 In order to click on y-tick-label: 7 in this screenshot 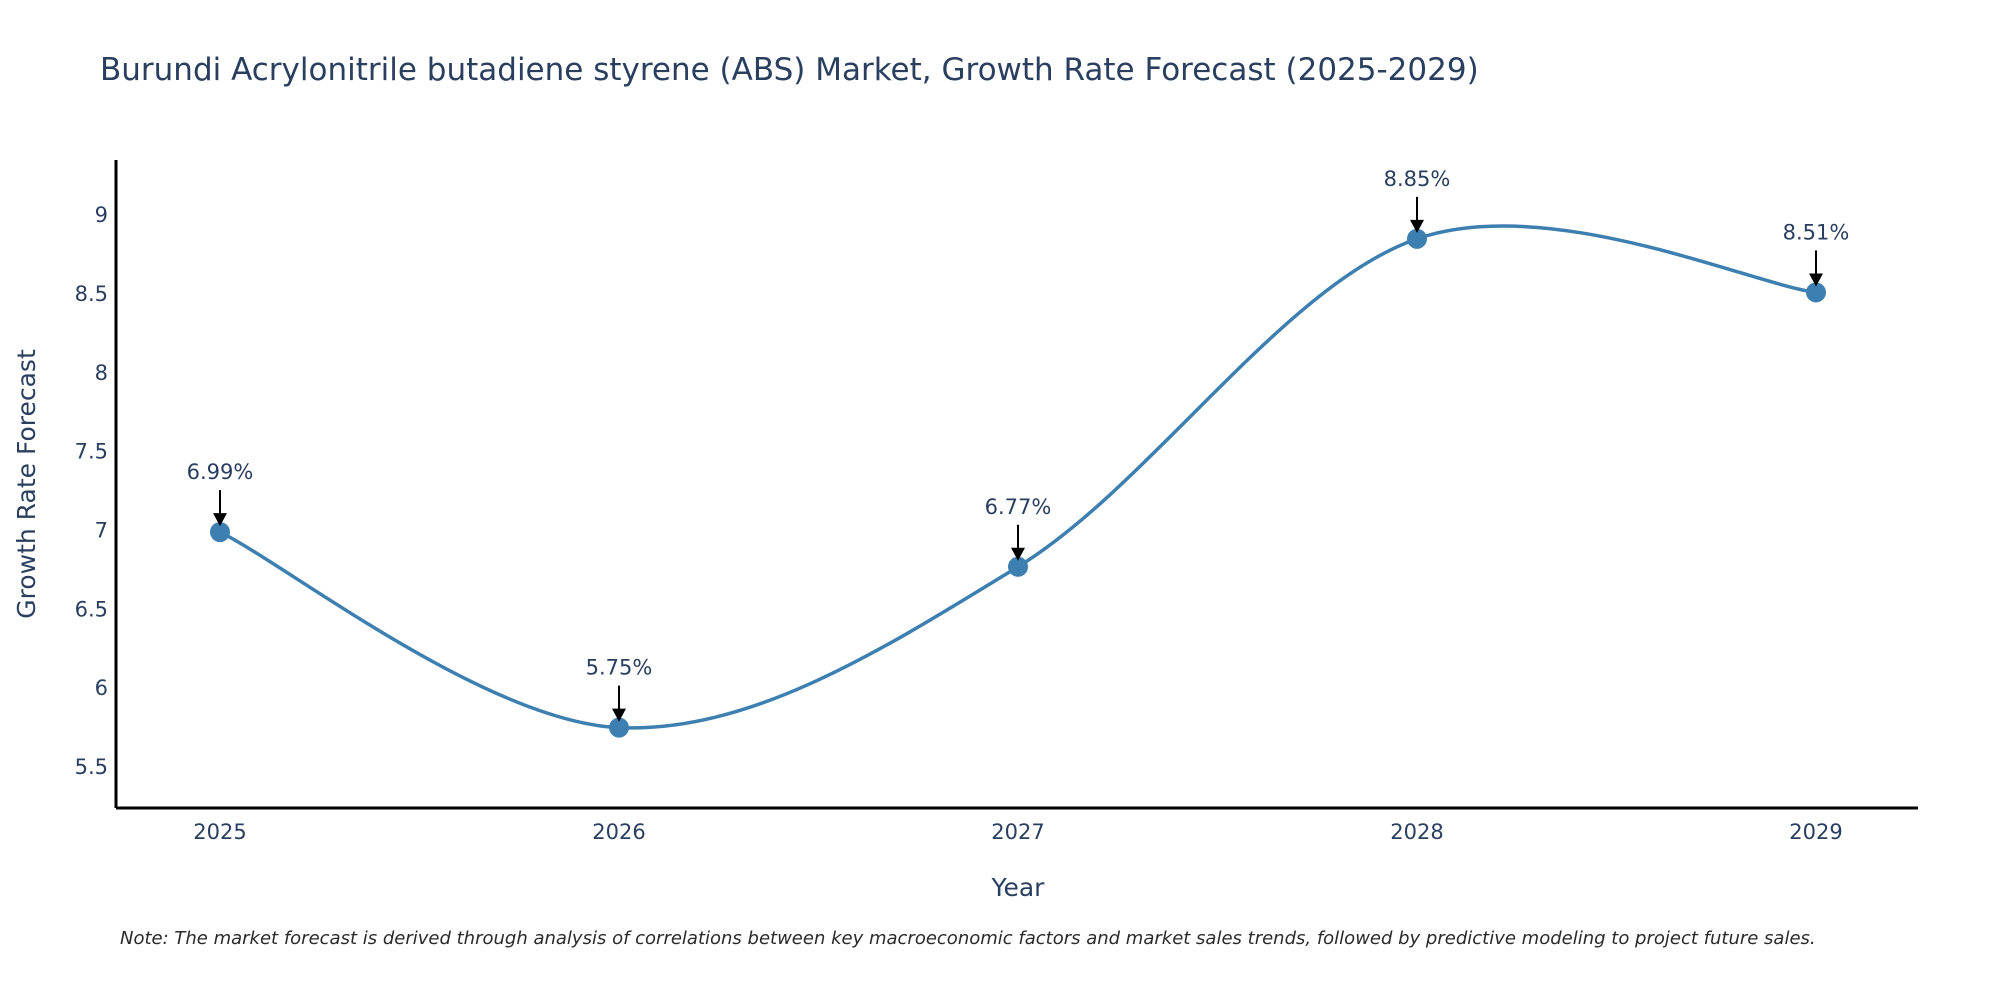, I will do `click(101, 531)`.